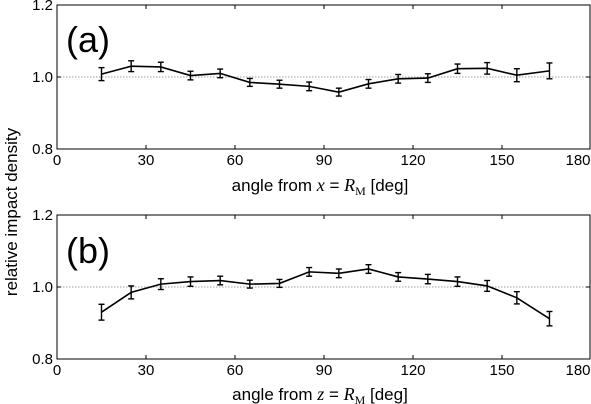  What do you see at coordinates (320, 186) in the screenshot?
I see `x-axis-label-a: angle from x = RM [deg]` at bounding box center [320, 186].